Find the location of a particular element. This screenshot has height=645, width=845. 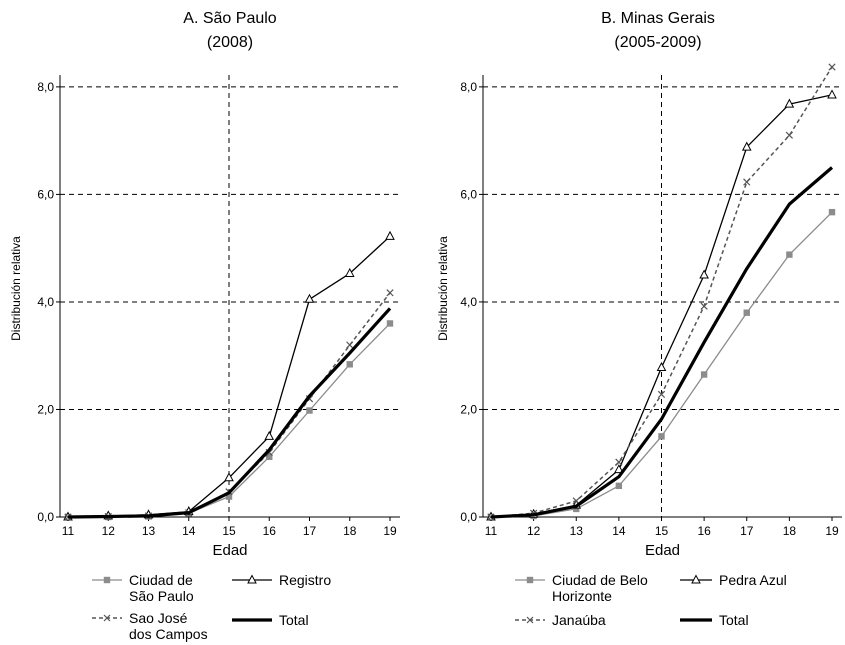

legend-a-label-0a: Ciudad de is located at coordinates (161, 580).